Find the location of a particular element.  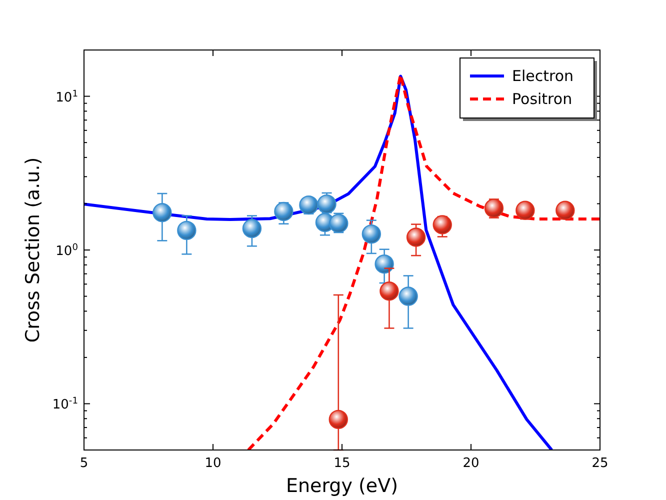

x-axis-title: Energy (eV) is located at coordinates (342, 486).